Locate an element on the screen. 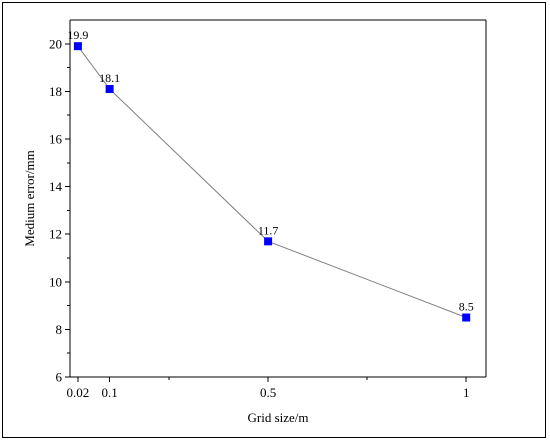 The width and height of the screenshot is (550, 442). y-tick-label: 16 is located at coordinates (56, 139).